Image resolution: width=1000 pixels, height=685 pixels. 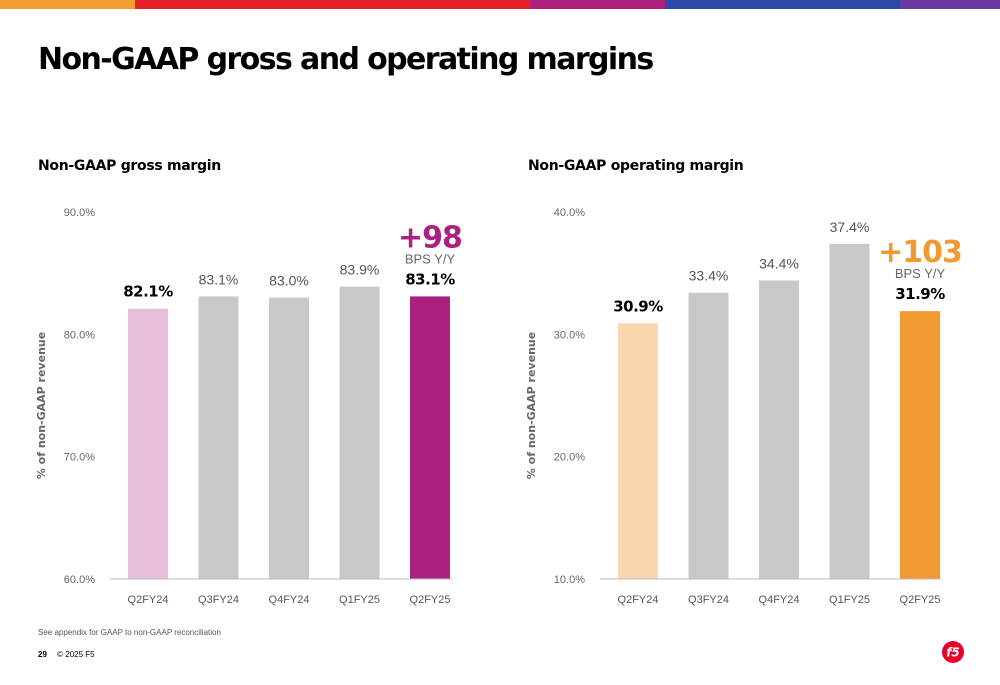 What do you see at coordinates (708, 435) in the screenshot?
I see `operating-margin-bar-q3fy24` at bounding box center [708, 435].